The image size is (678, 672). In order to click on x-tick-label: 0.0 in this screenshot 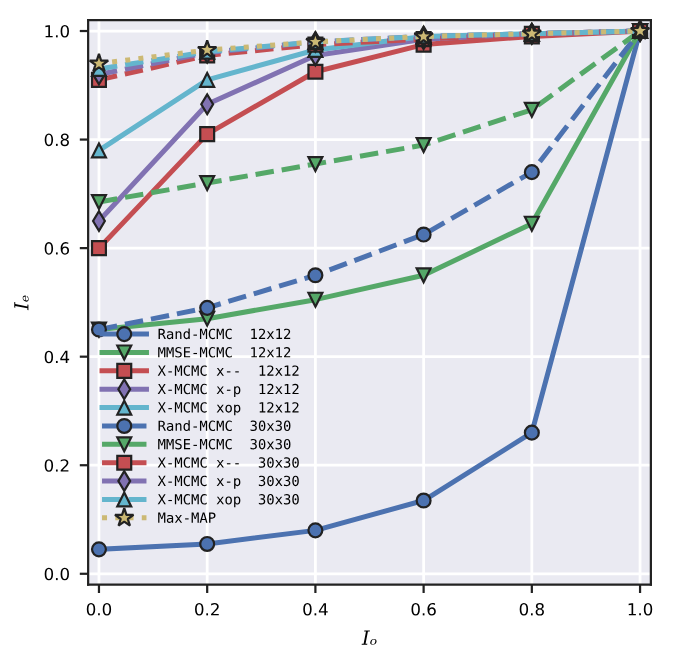, I will do `click(99, 609)`.